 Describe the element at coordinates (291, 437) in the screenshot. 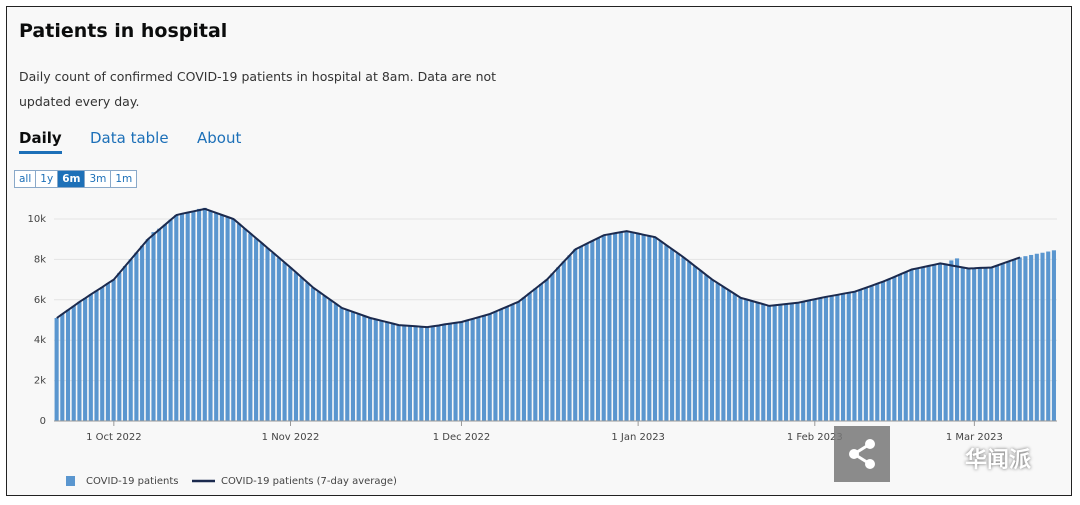

I see `x-tick-label: 1 Nov 2022` at that location.